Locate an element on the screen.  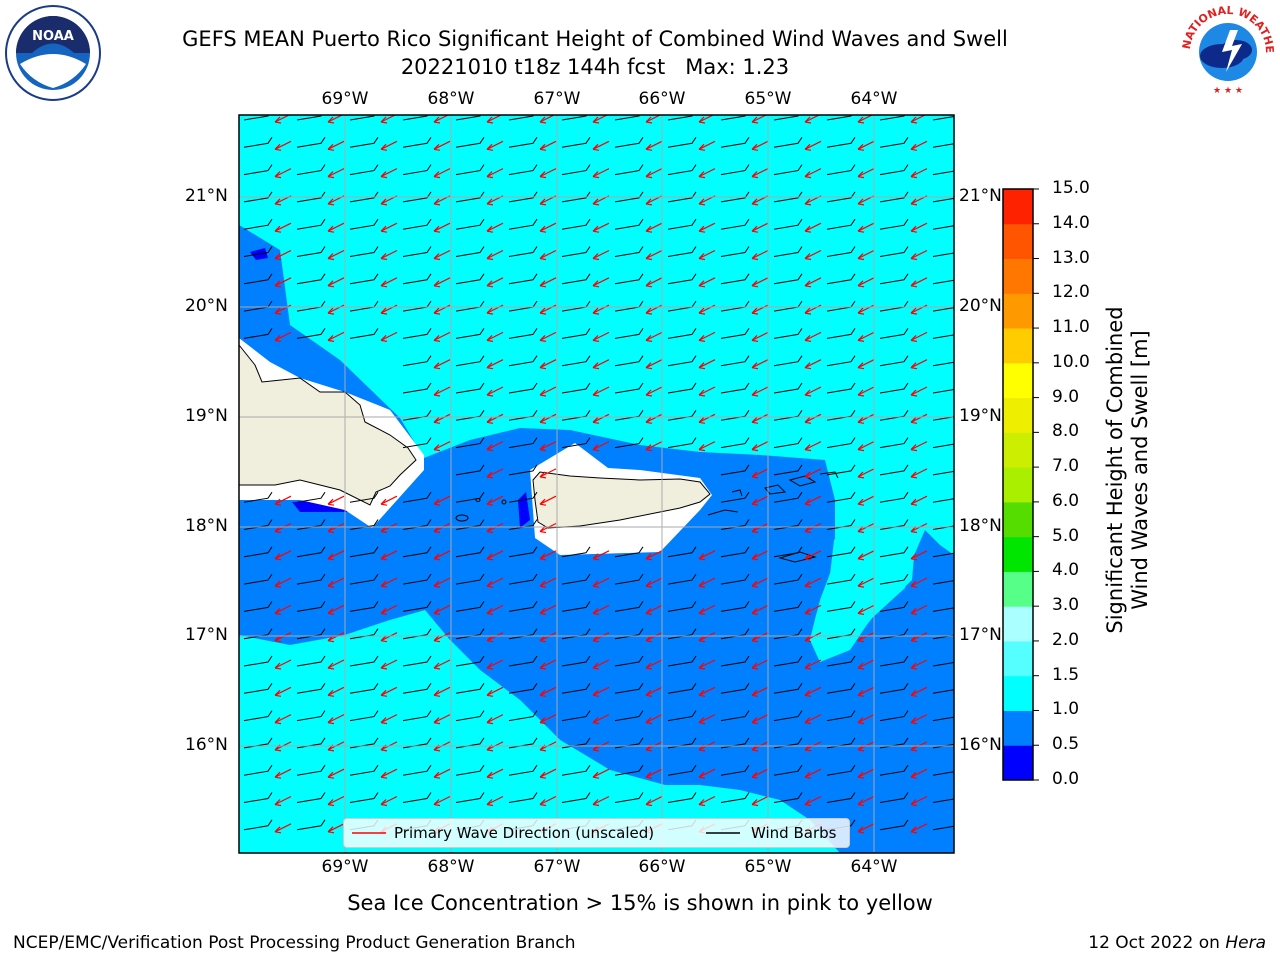
colorbar-tick-label: 1.5 is located at coordinates (1066, 674).